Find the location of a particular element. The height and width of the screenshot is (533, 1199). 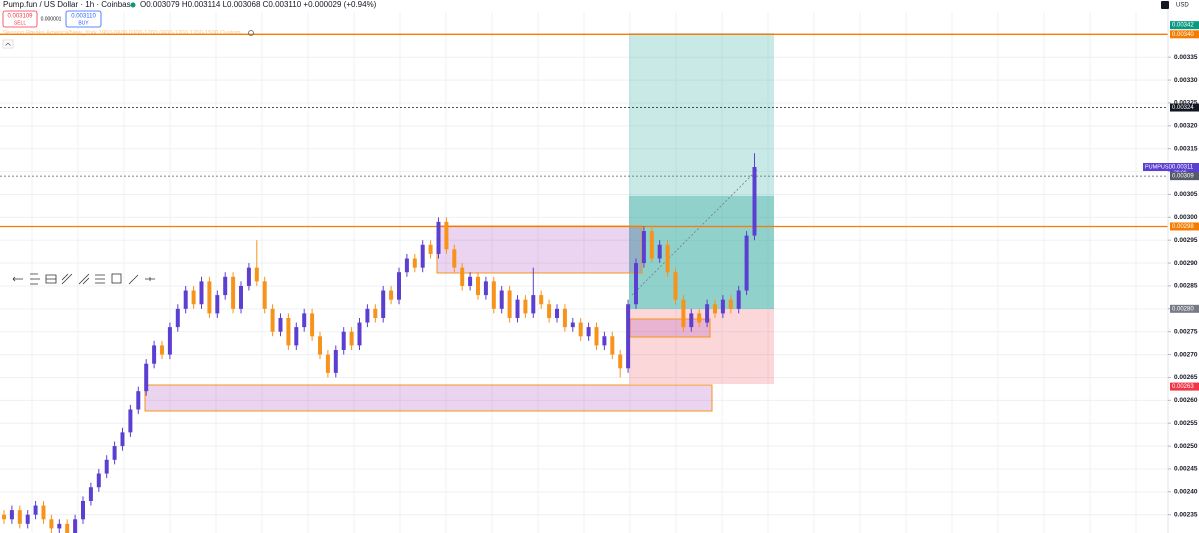

y-tick-label: 0.00240 is located at coordinates (1186, 492).